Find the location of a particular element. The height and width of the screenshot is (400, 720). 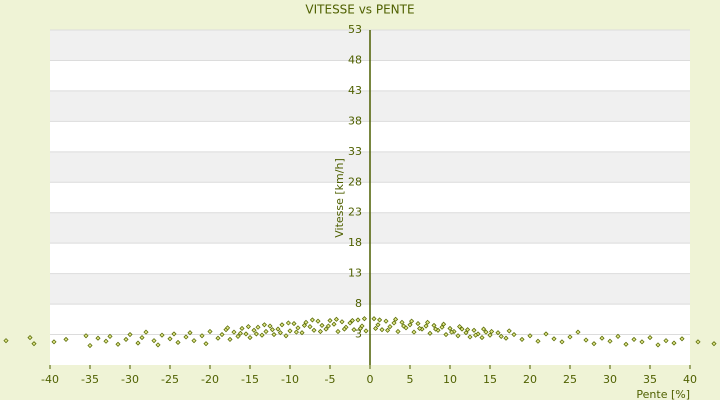

x-tick-label: -25 is located at coordinates (170, 379).